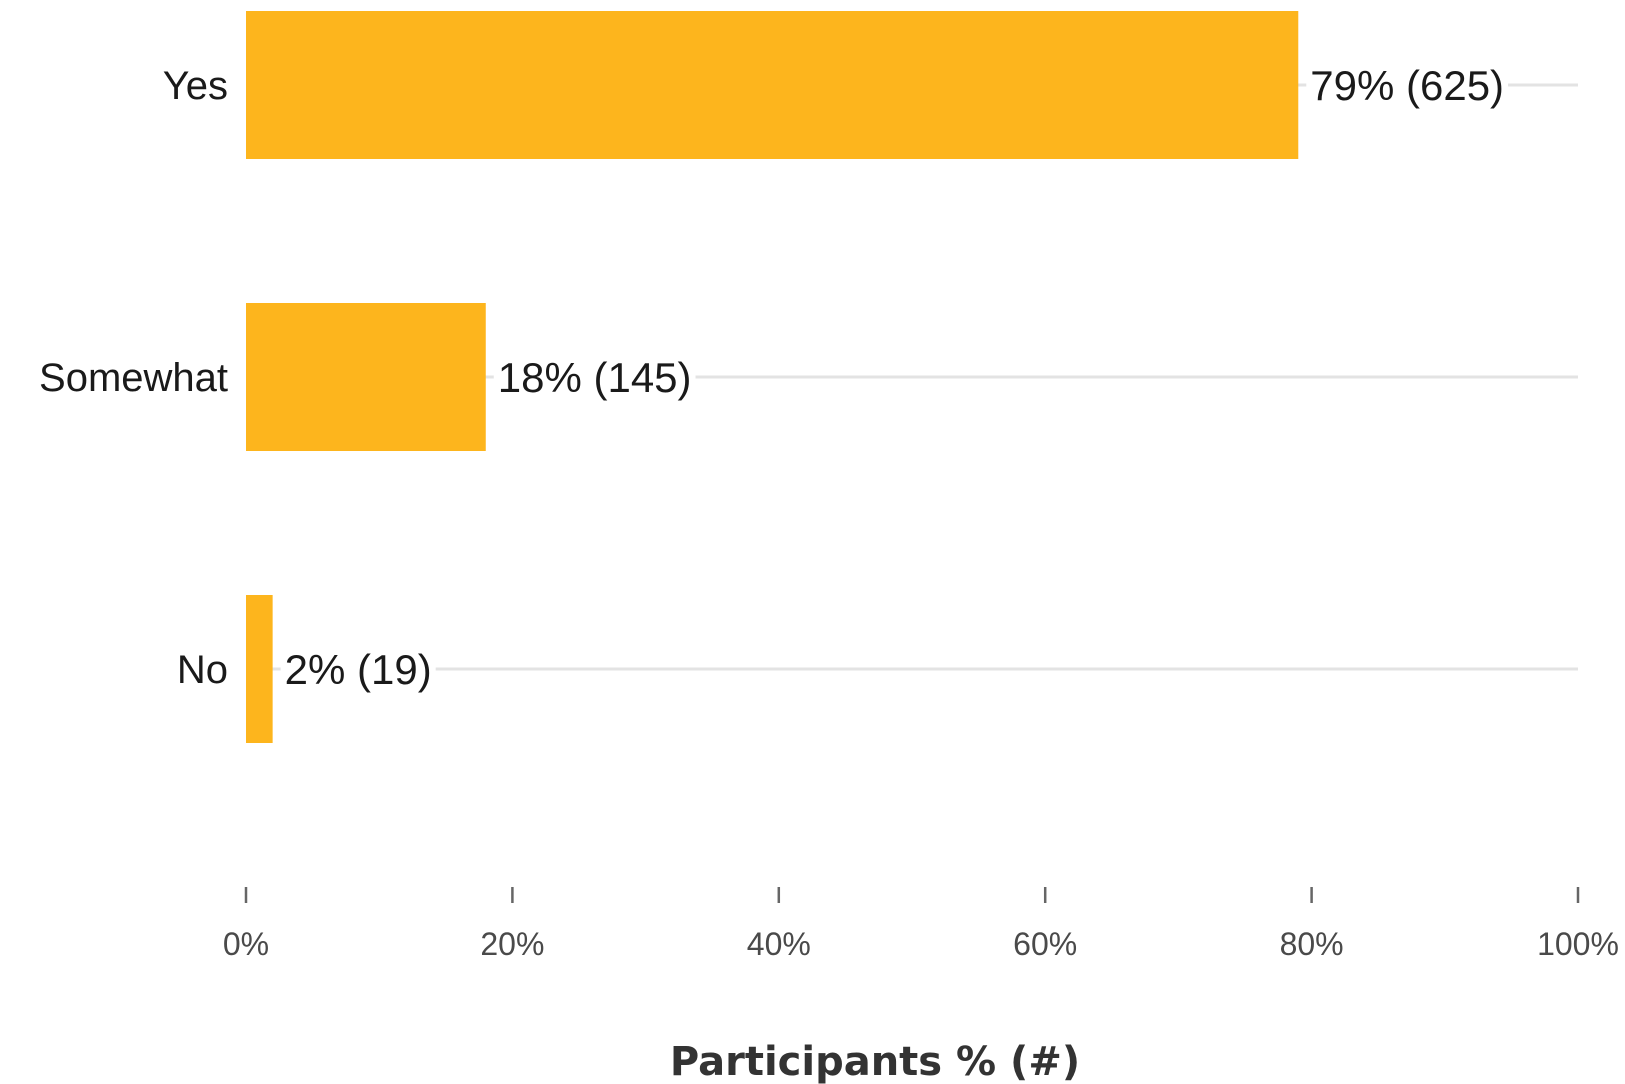  I want to click on category-label: Yes, so click(195, 86).